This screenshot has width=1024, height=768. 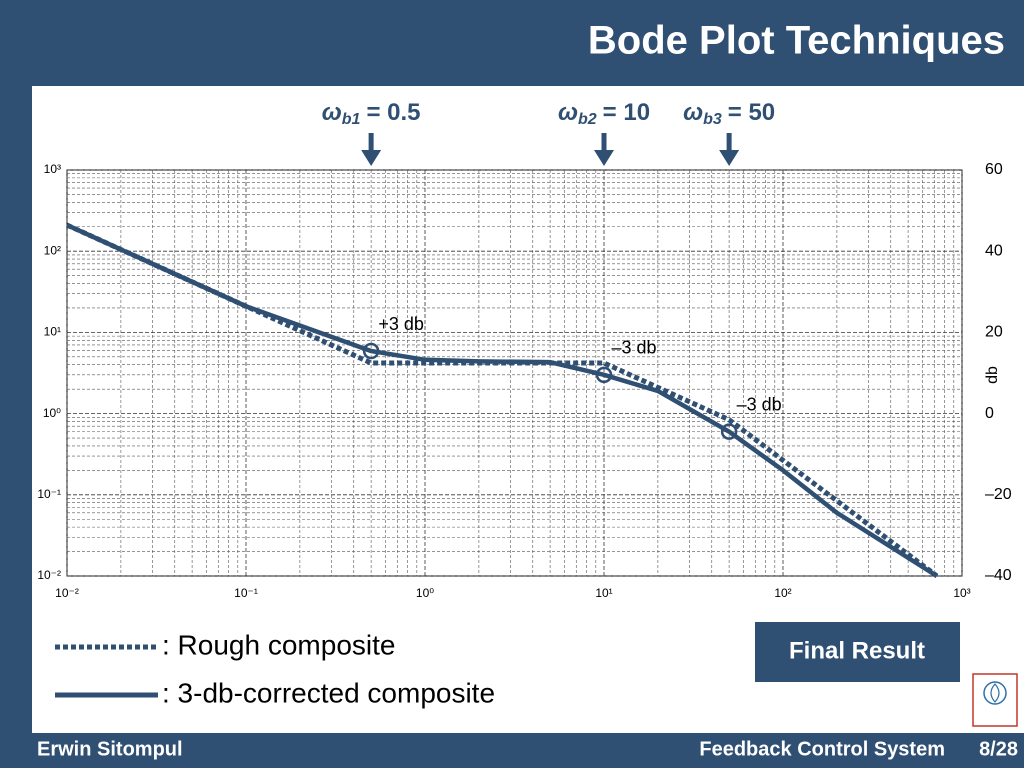 I want to click on breakpoint-value: = 0.5, so click(x=393, y=112).